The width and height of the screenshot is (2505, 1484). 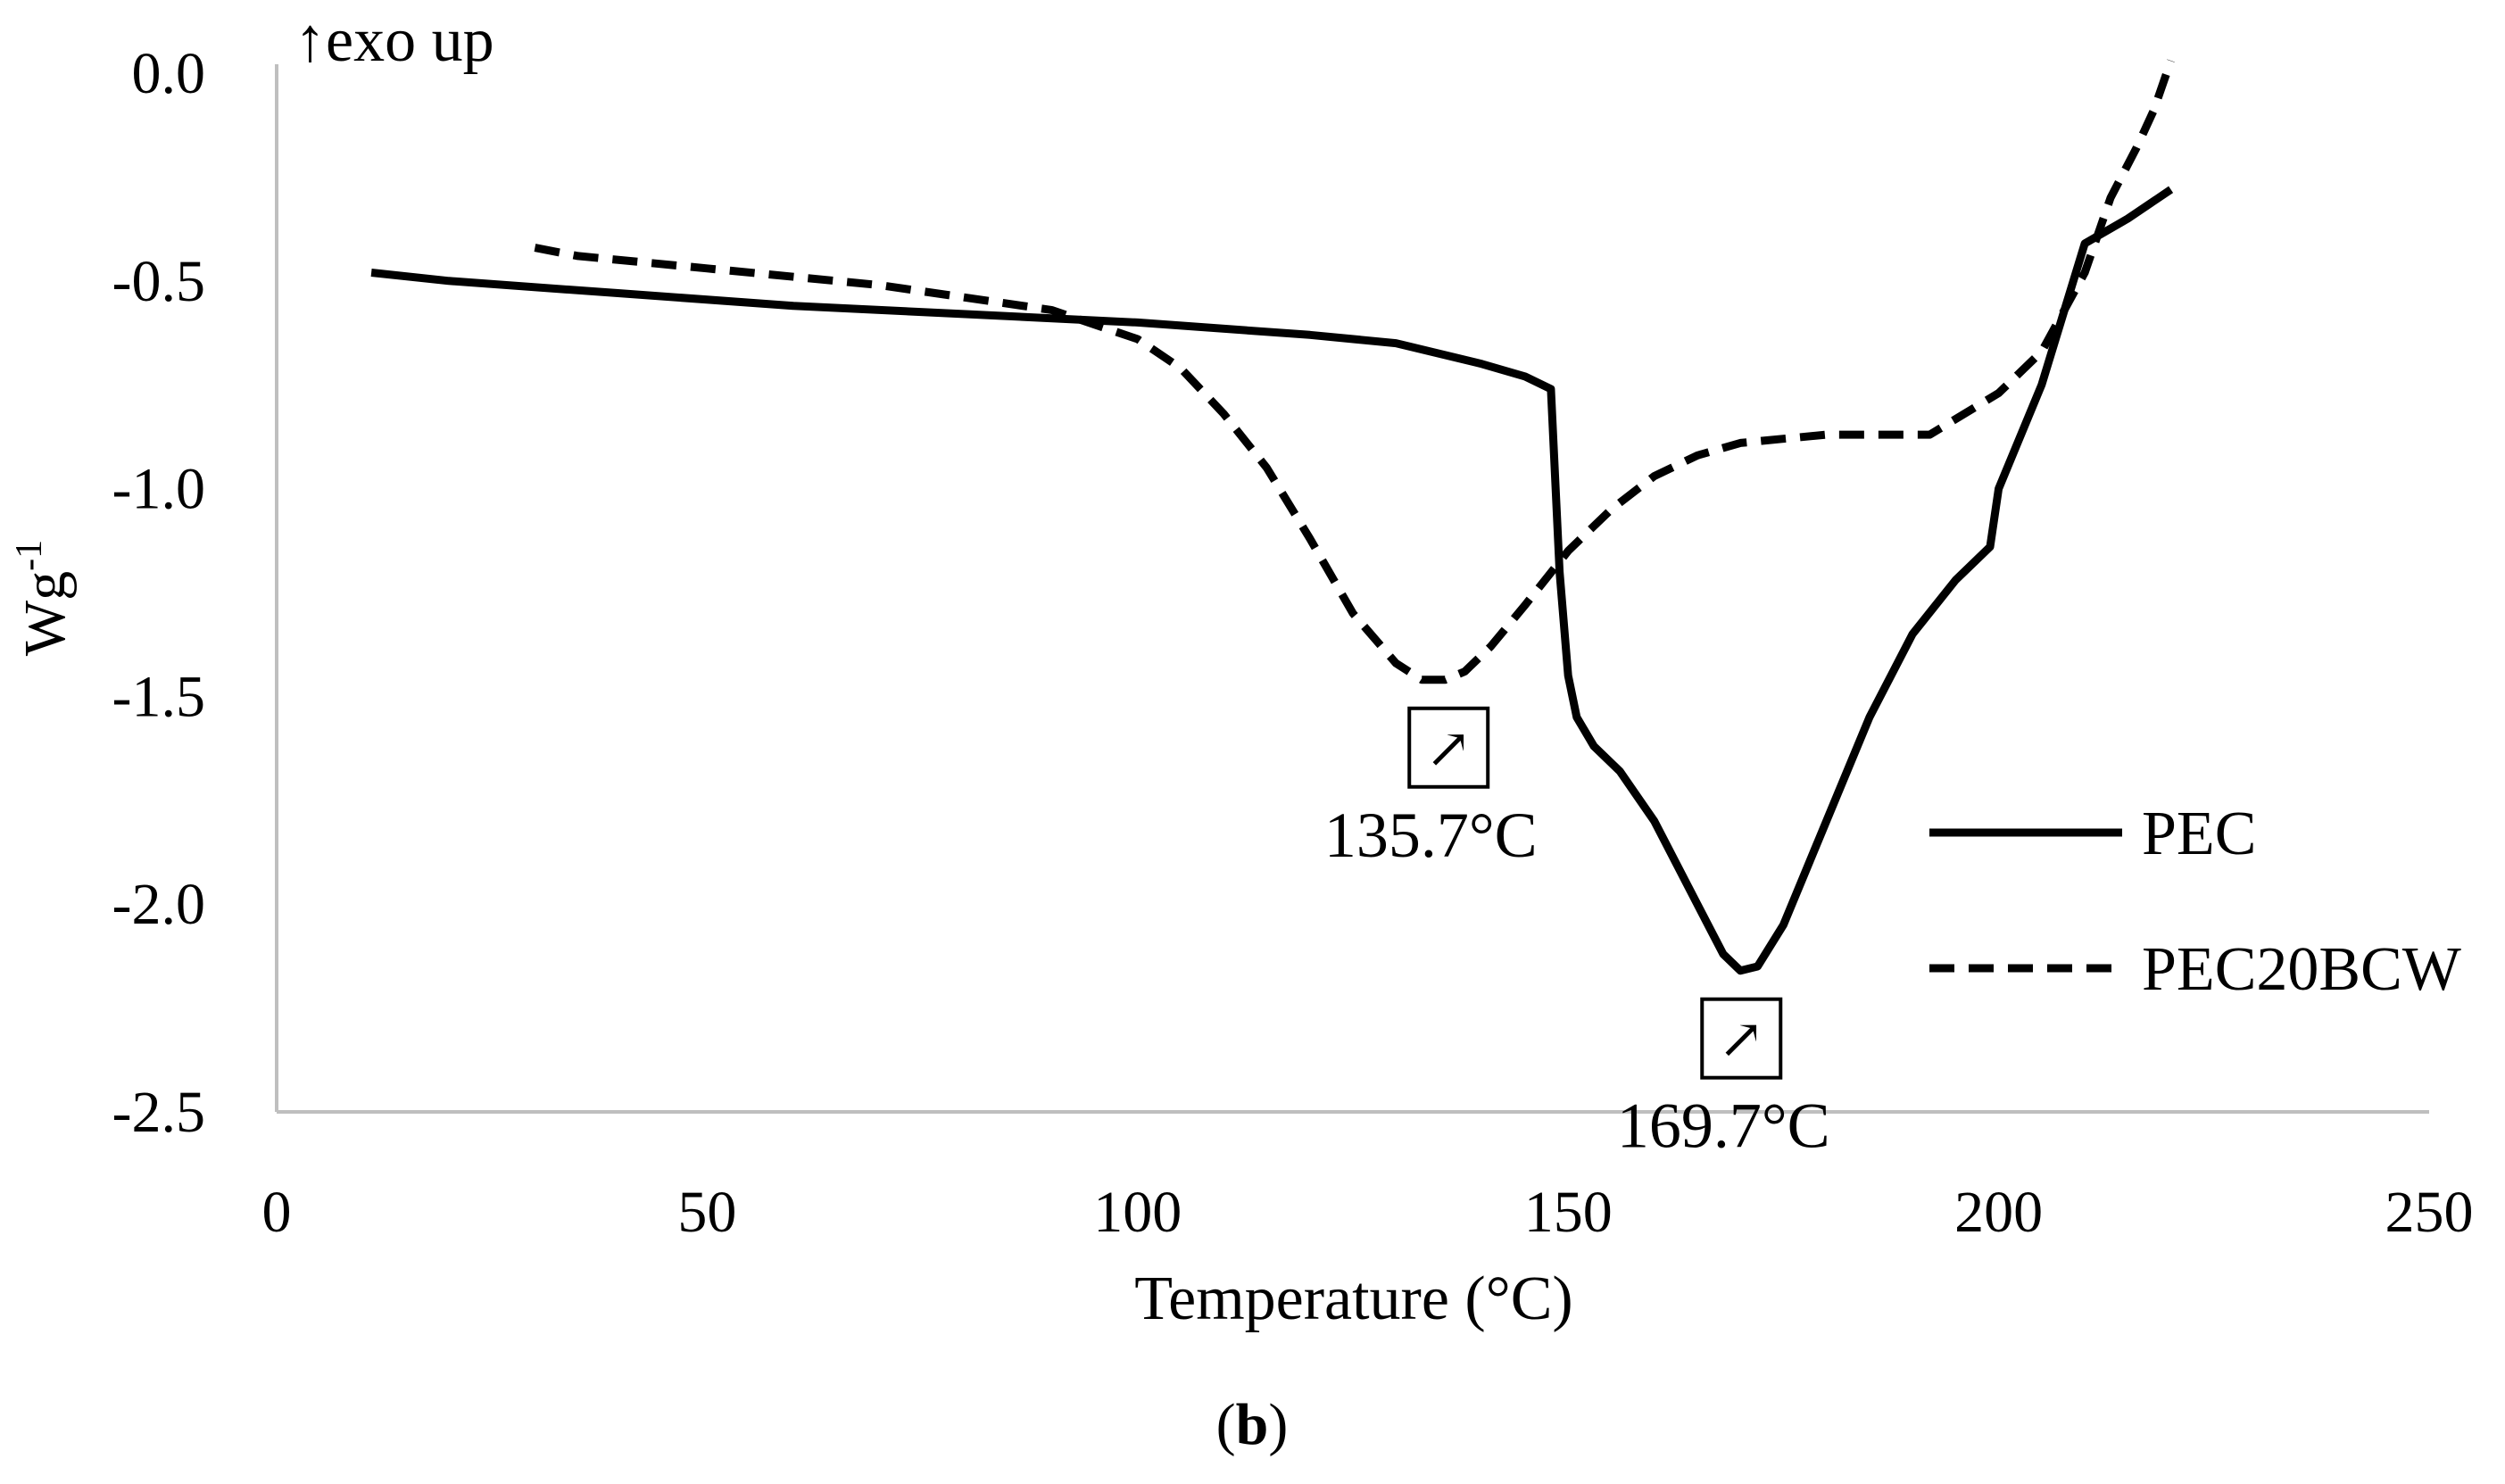 I want to click on y-axis-label-base: Wg, so click(x=45, y=613).